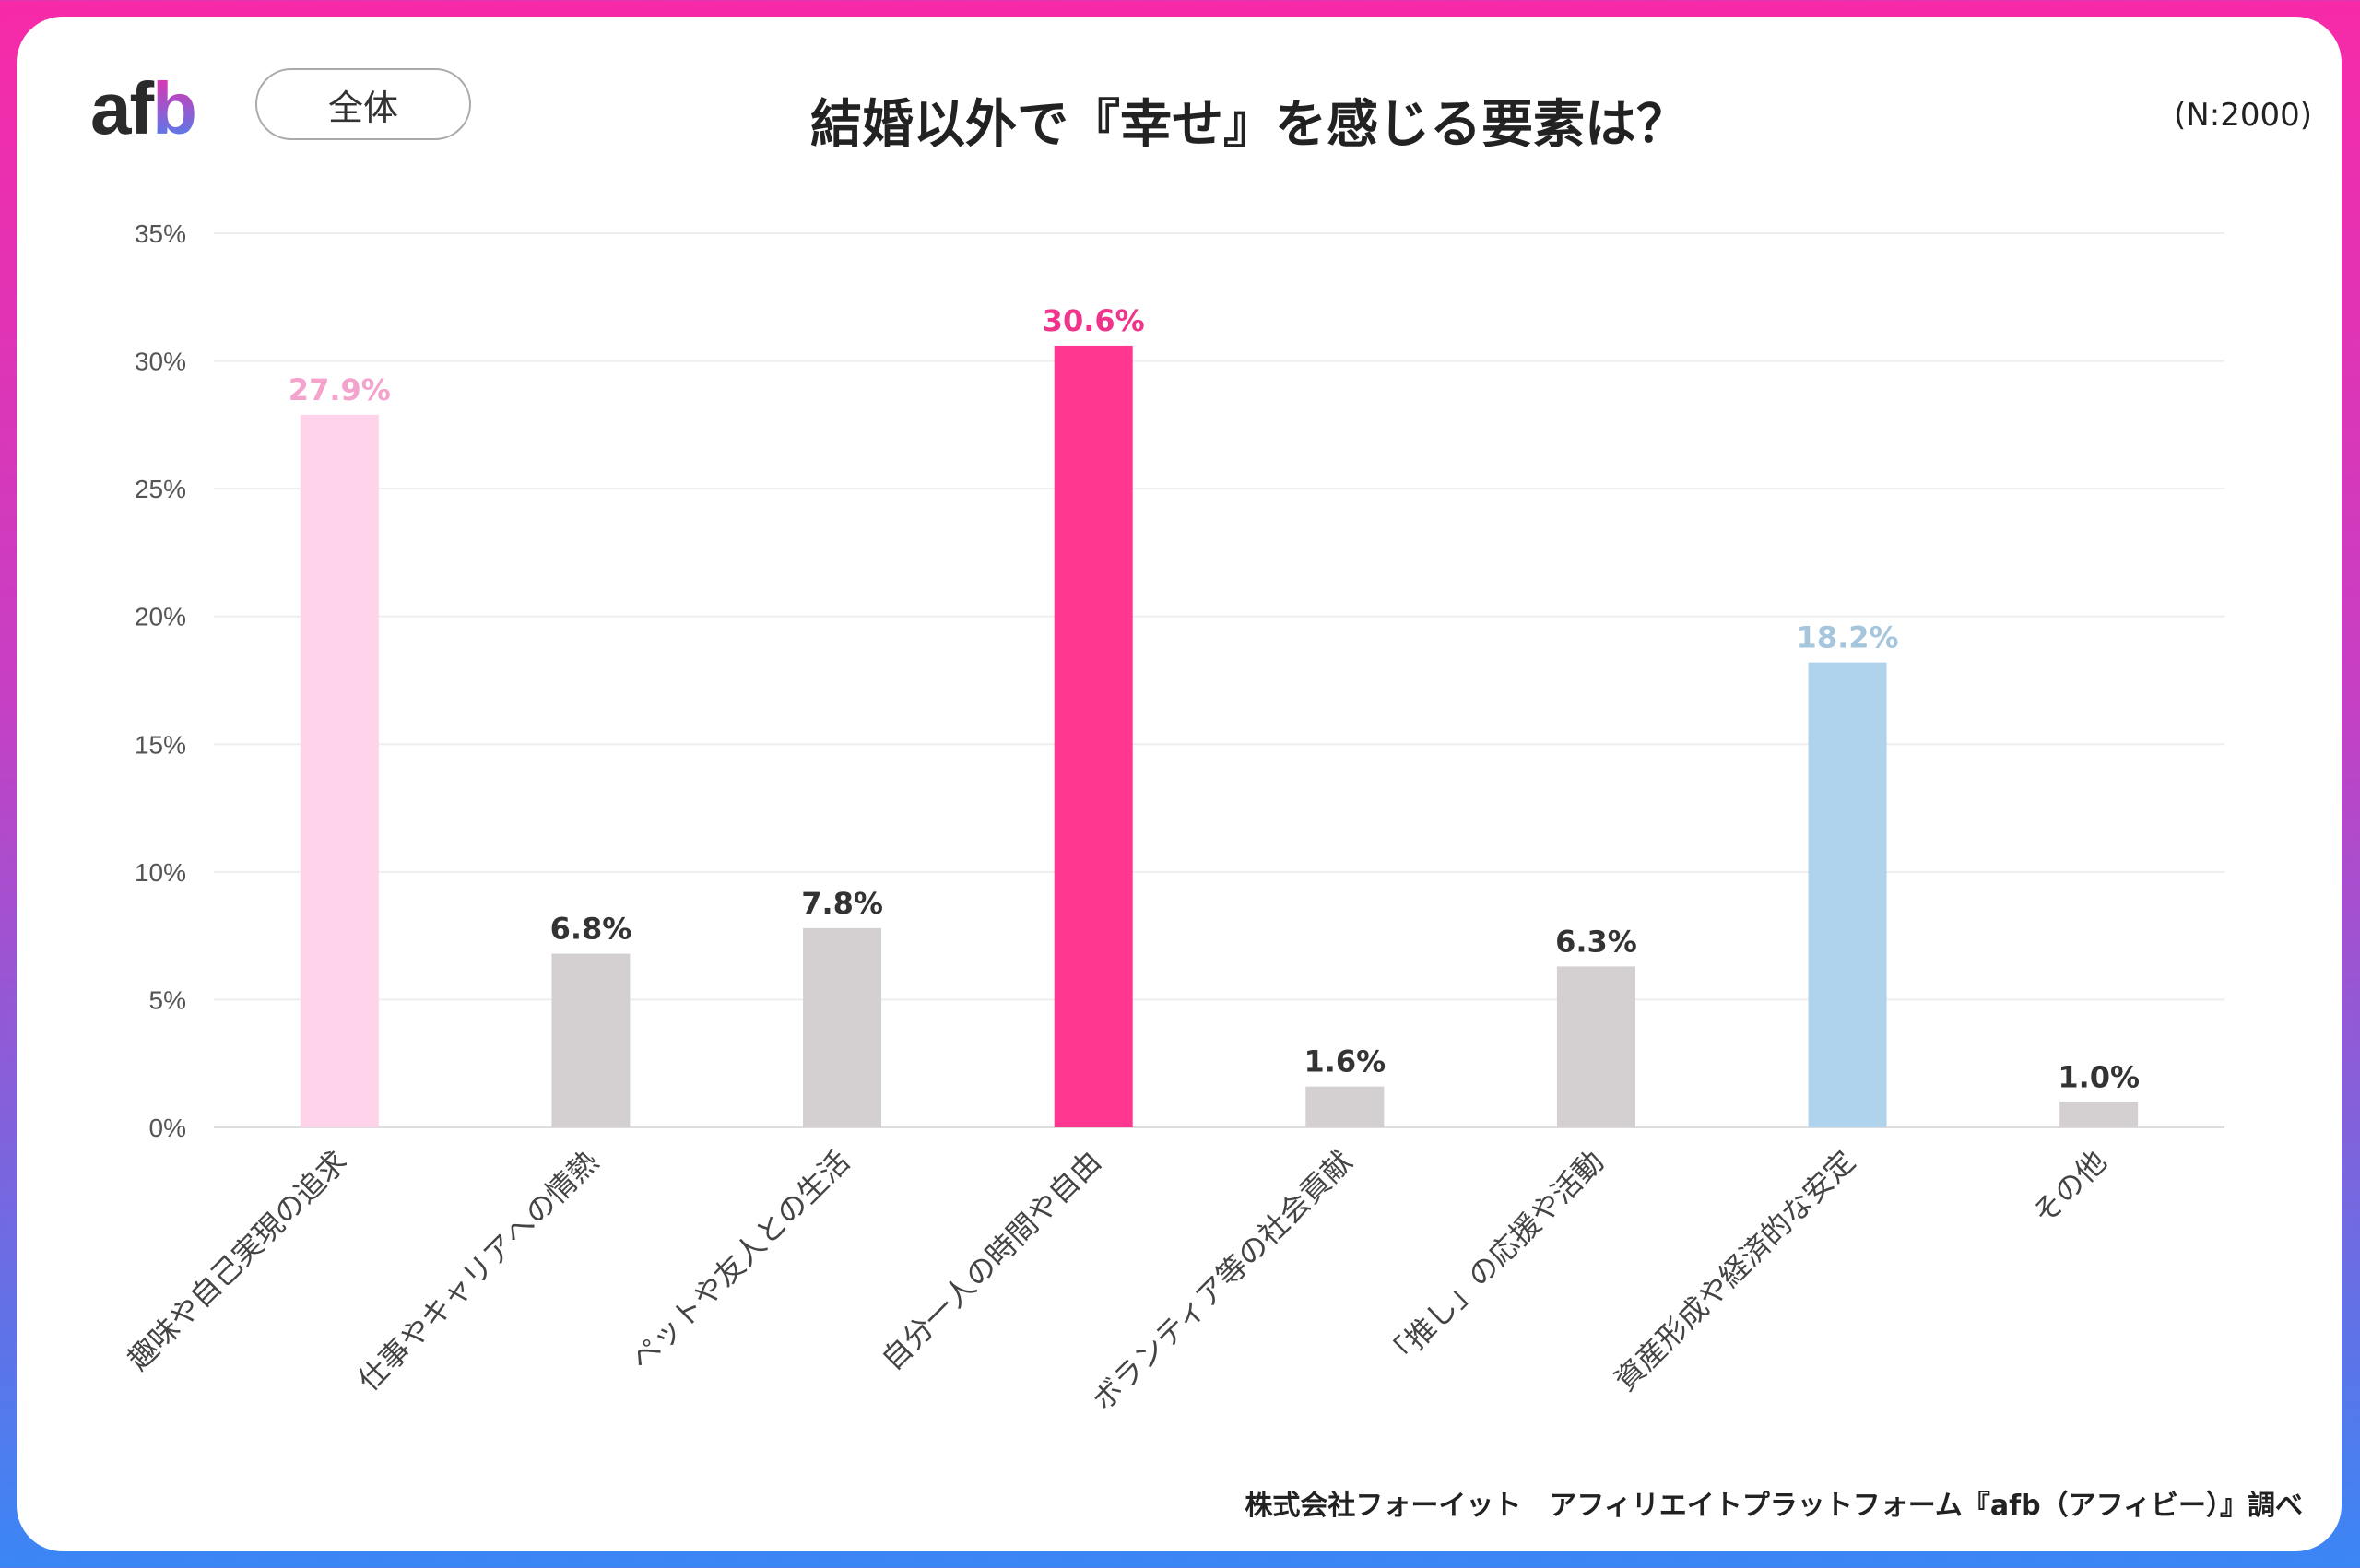 This screenshot has height=1568, width=2360. What do you see at coordinates (363, 104) in the screenshot?
I see `segment-button: 全体` at bounding box center [363, 104].